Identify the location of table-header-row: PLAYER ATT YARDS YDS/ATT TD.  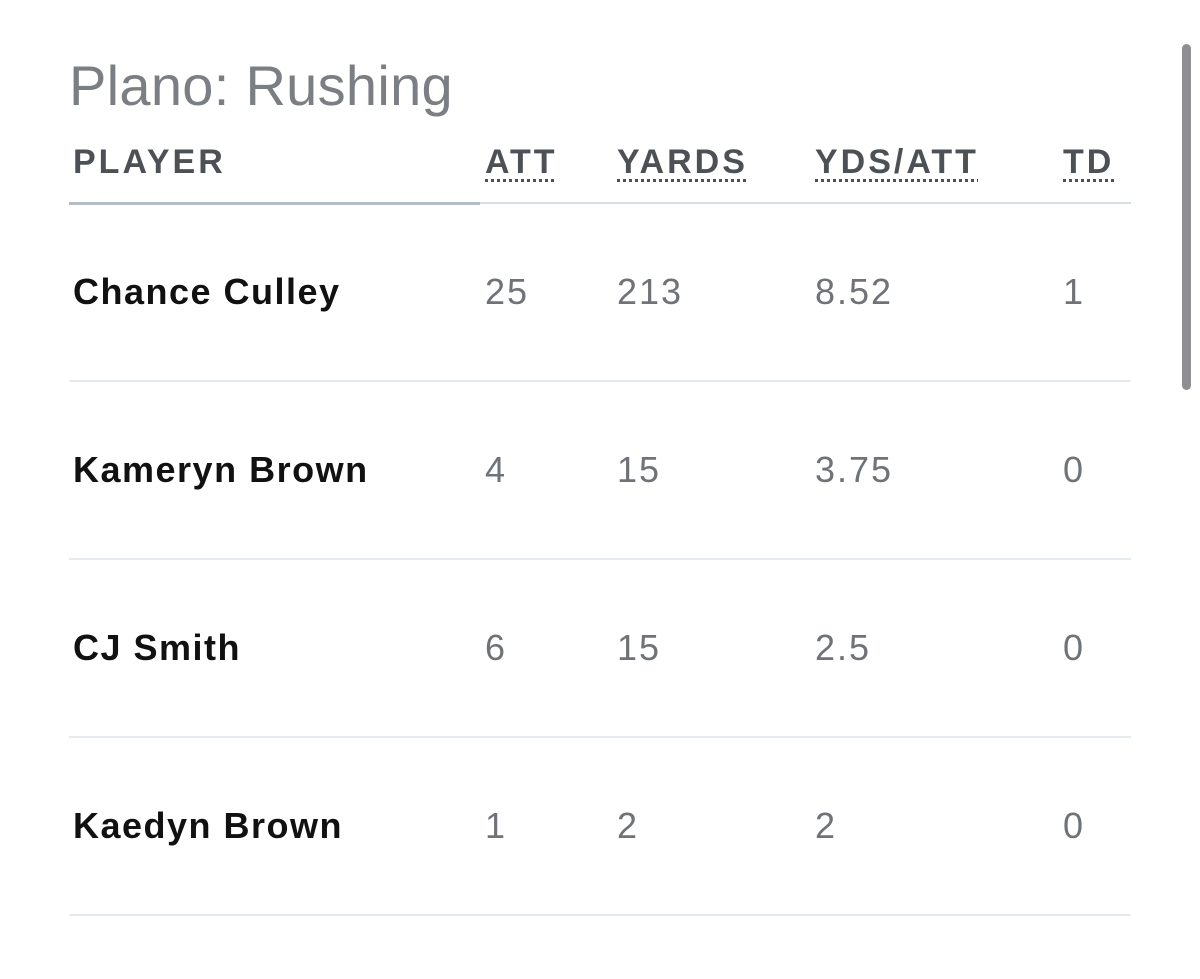
(600, 162).